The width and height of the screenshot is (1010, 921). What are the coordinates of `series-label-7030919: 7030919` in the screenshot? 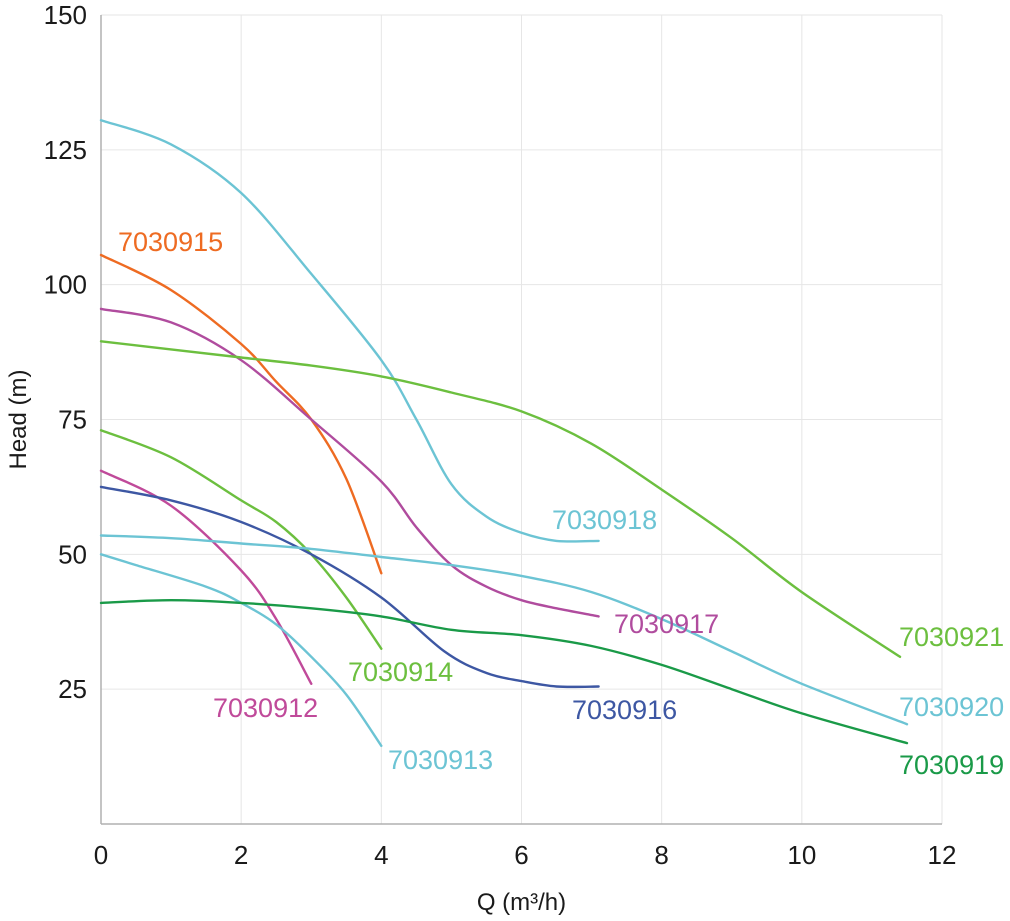 It's located at (951, 765).